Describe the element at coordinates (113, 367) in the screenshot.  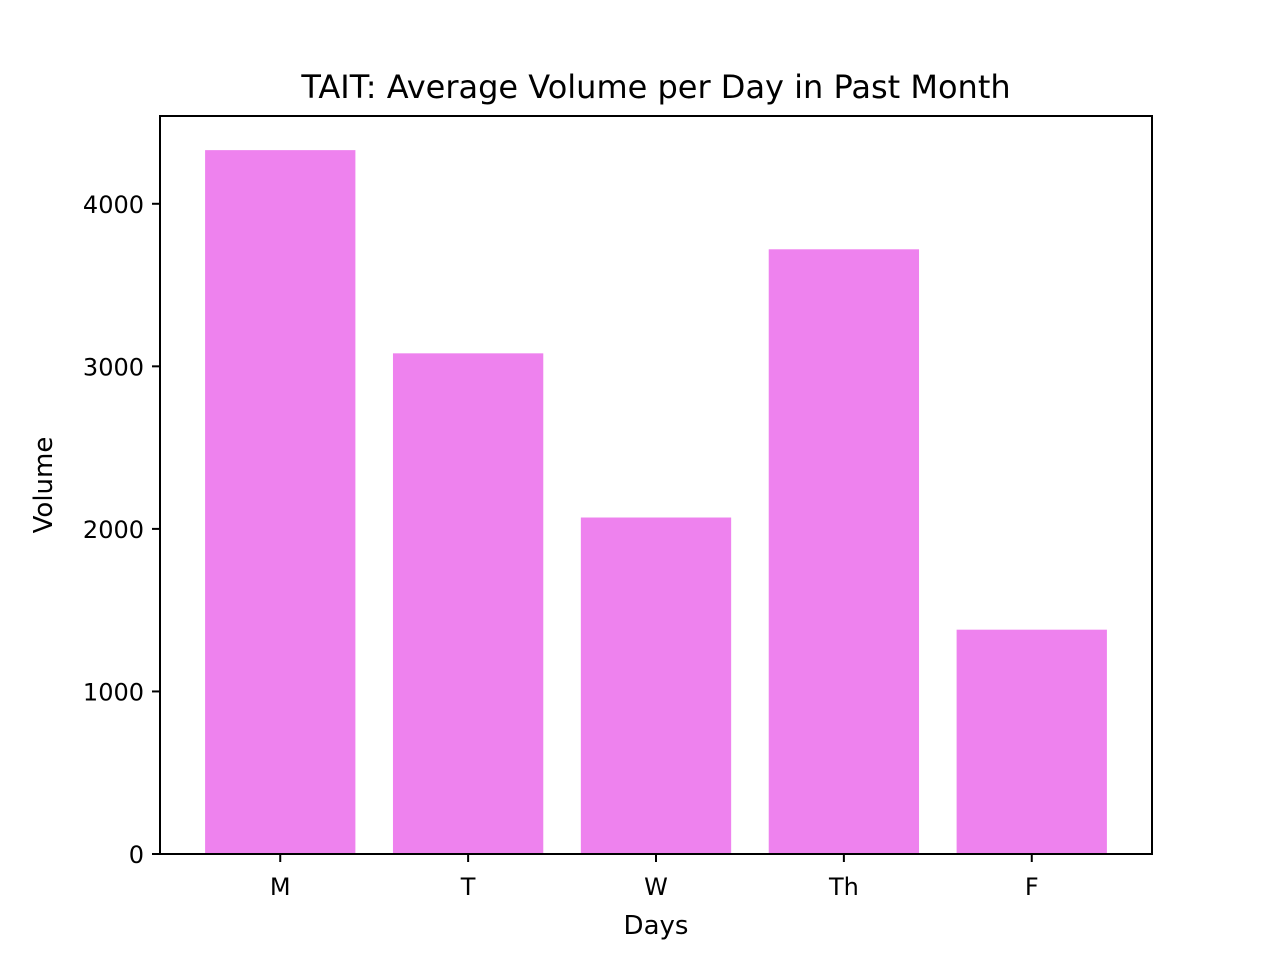
I see `y-tick-label: 3000` at that location.